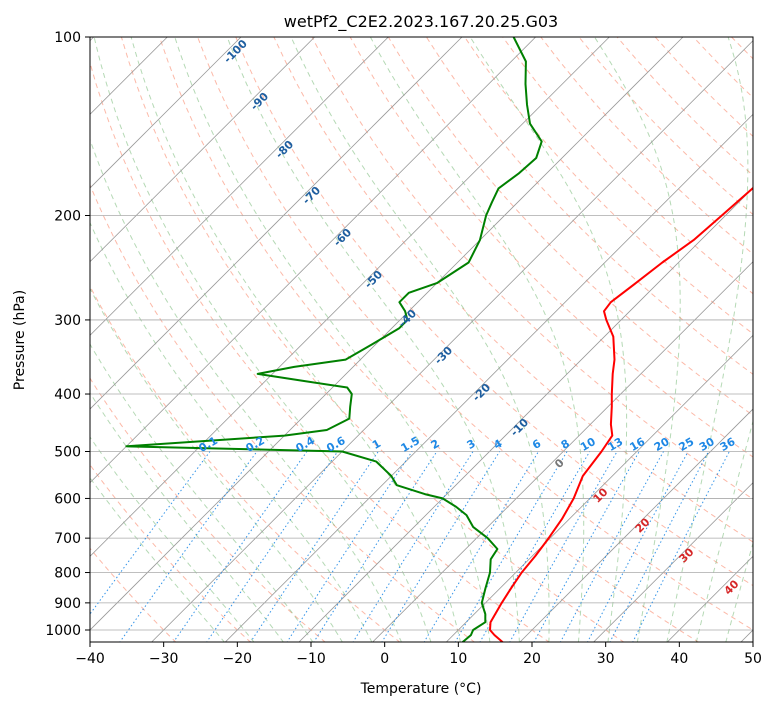  Describe the element at coordinates (67, 574) in the screenshot. I see `y-tick-label: 800` at that location.